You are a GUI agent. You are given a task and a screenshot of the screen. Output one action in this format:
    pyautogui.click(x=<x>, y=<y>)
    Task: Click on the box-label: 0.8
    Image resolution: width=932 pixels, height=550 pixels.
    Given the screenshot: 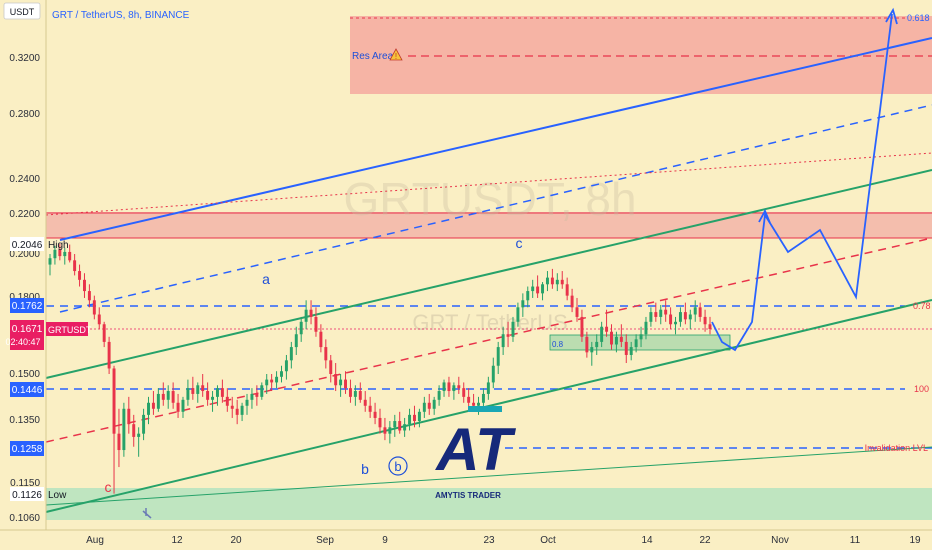 What is the action you would take?
    pyautogui.click(x=558, y=344)
    